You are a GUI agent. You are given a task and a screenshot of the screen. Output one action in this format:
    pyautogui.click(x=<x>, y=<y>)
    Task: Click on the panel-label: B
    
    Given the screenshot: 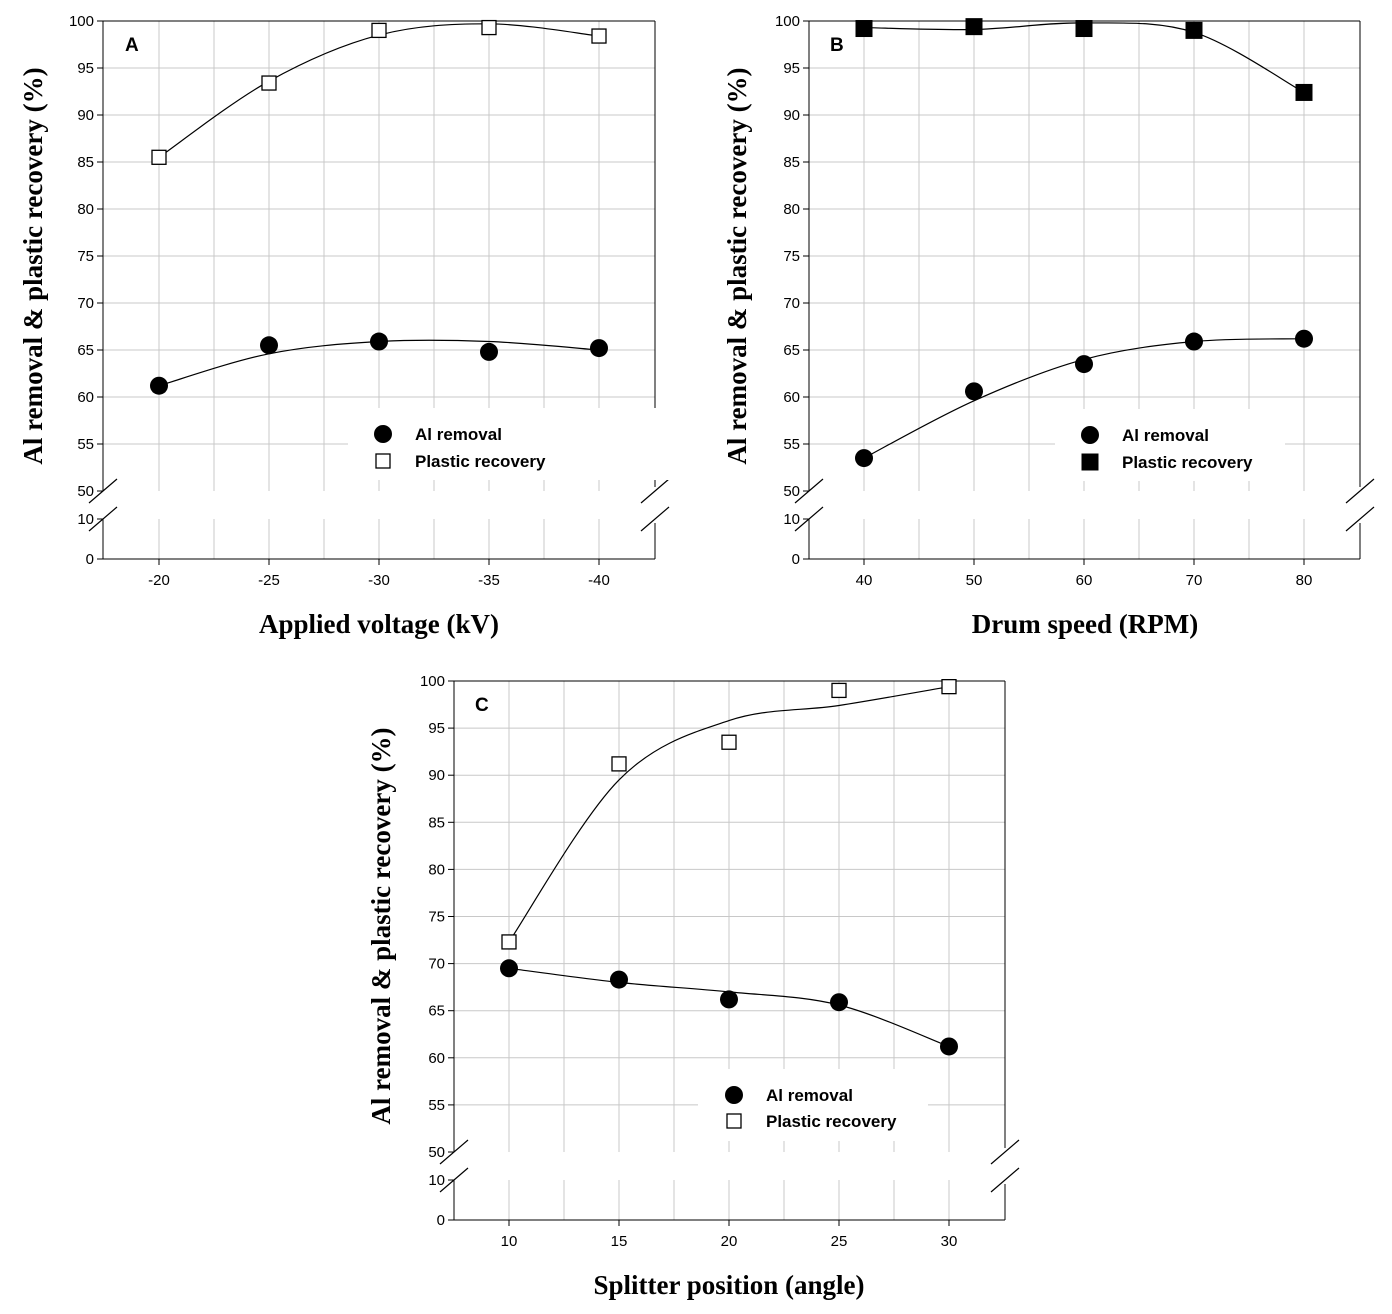 What is the action you would take?
    pyautogui.click(x=837, y=45)
    